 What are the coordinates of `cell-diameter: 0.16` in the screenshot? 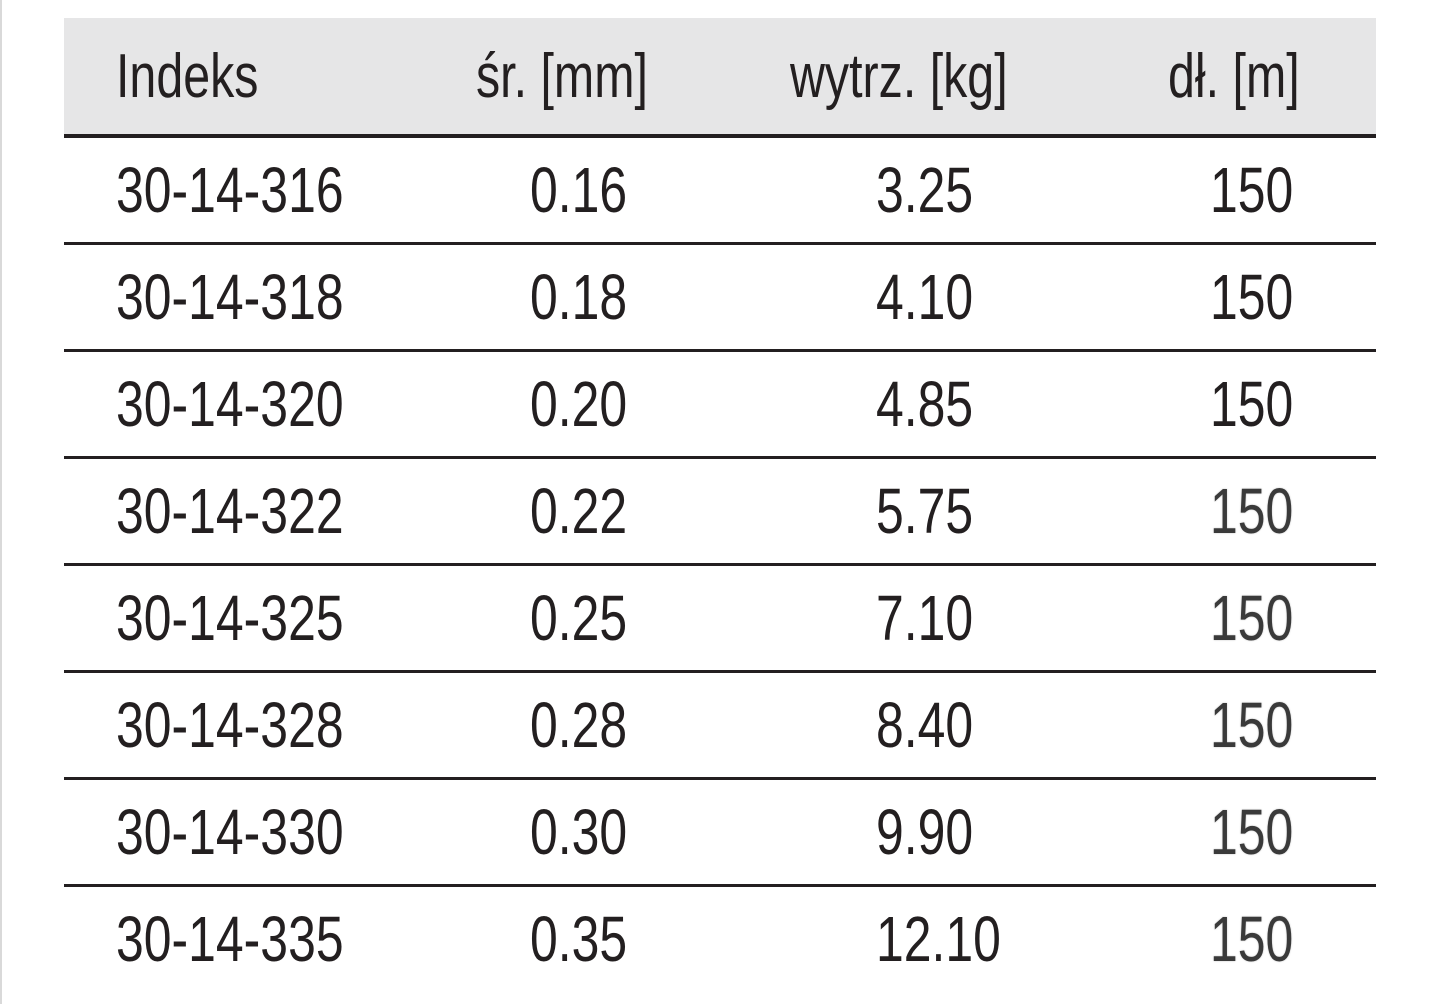 It's located at (579, 190).